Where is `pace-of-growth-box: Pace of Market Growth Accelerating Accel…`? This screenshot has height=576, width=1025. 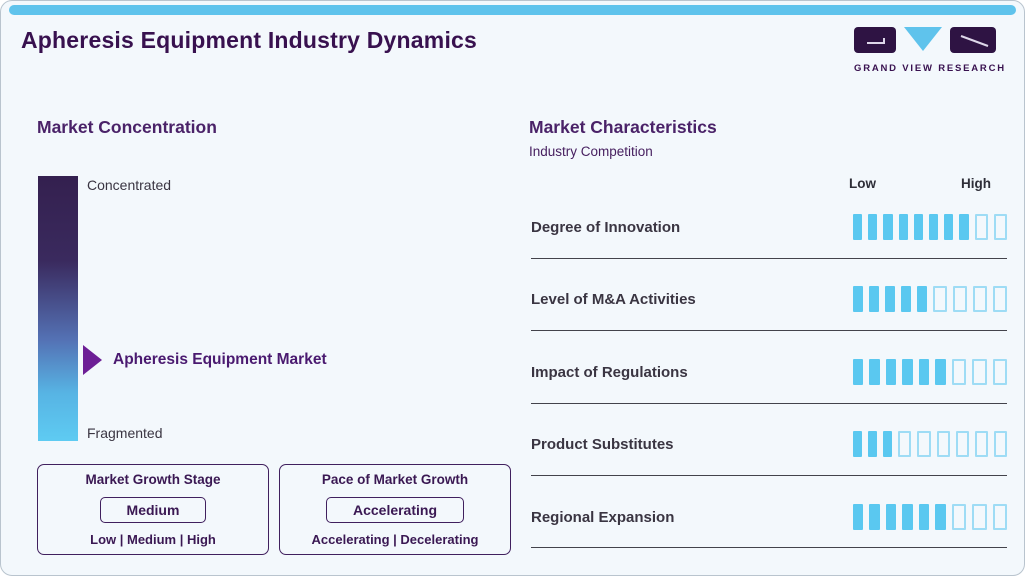
pace-of-growth-box: Pace of Market Growth Accelerating Accel… is located at coordinates (395, 509).